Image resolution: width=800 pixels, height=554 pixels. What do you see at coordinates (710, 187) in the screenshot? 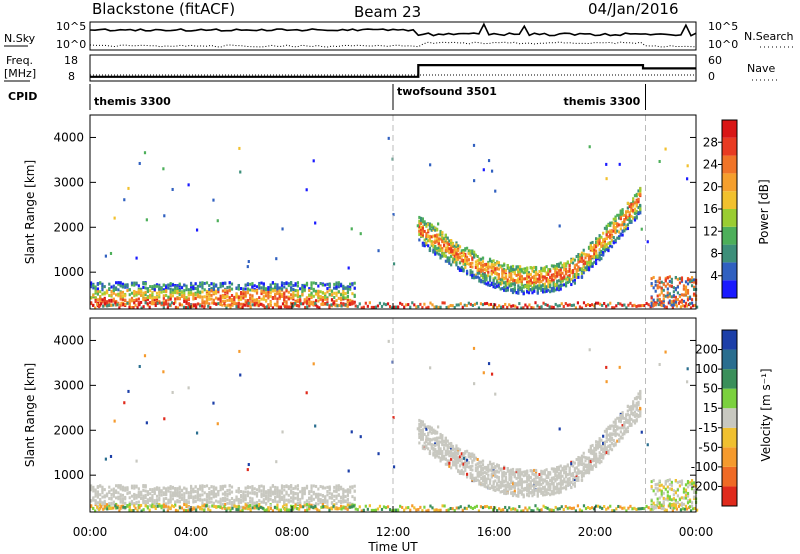
I see `colorbar-tick-label: 20` at bounding box center [710, 187].